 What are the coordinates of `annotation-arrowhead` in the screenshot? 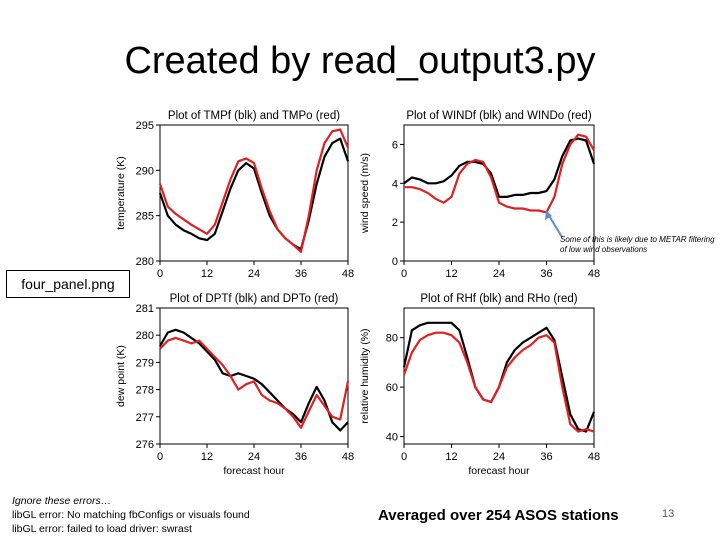 It's located at (548, 215).